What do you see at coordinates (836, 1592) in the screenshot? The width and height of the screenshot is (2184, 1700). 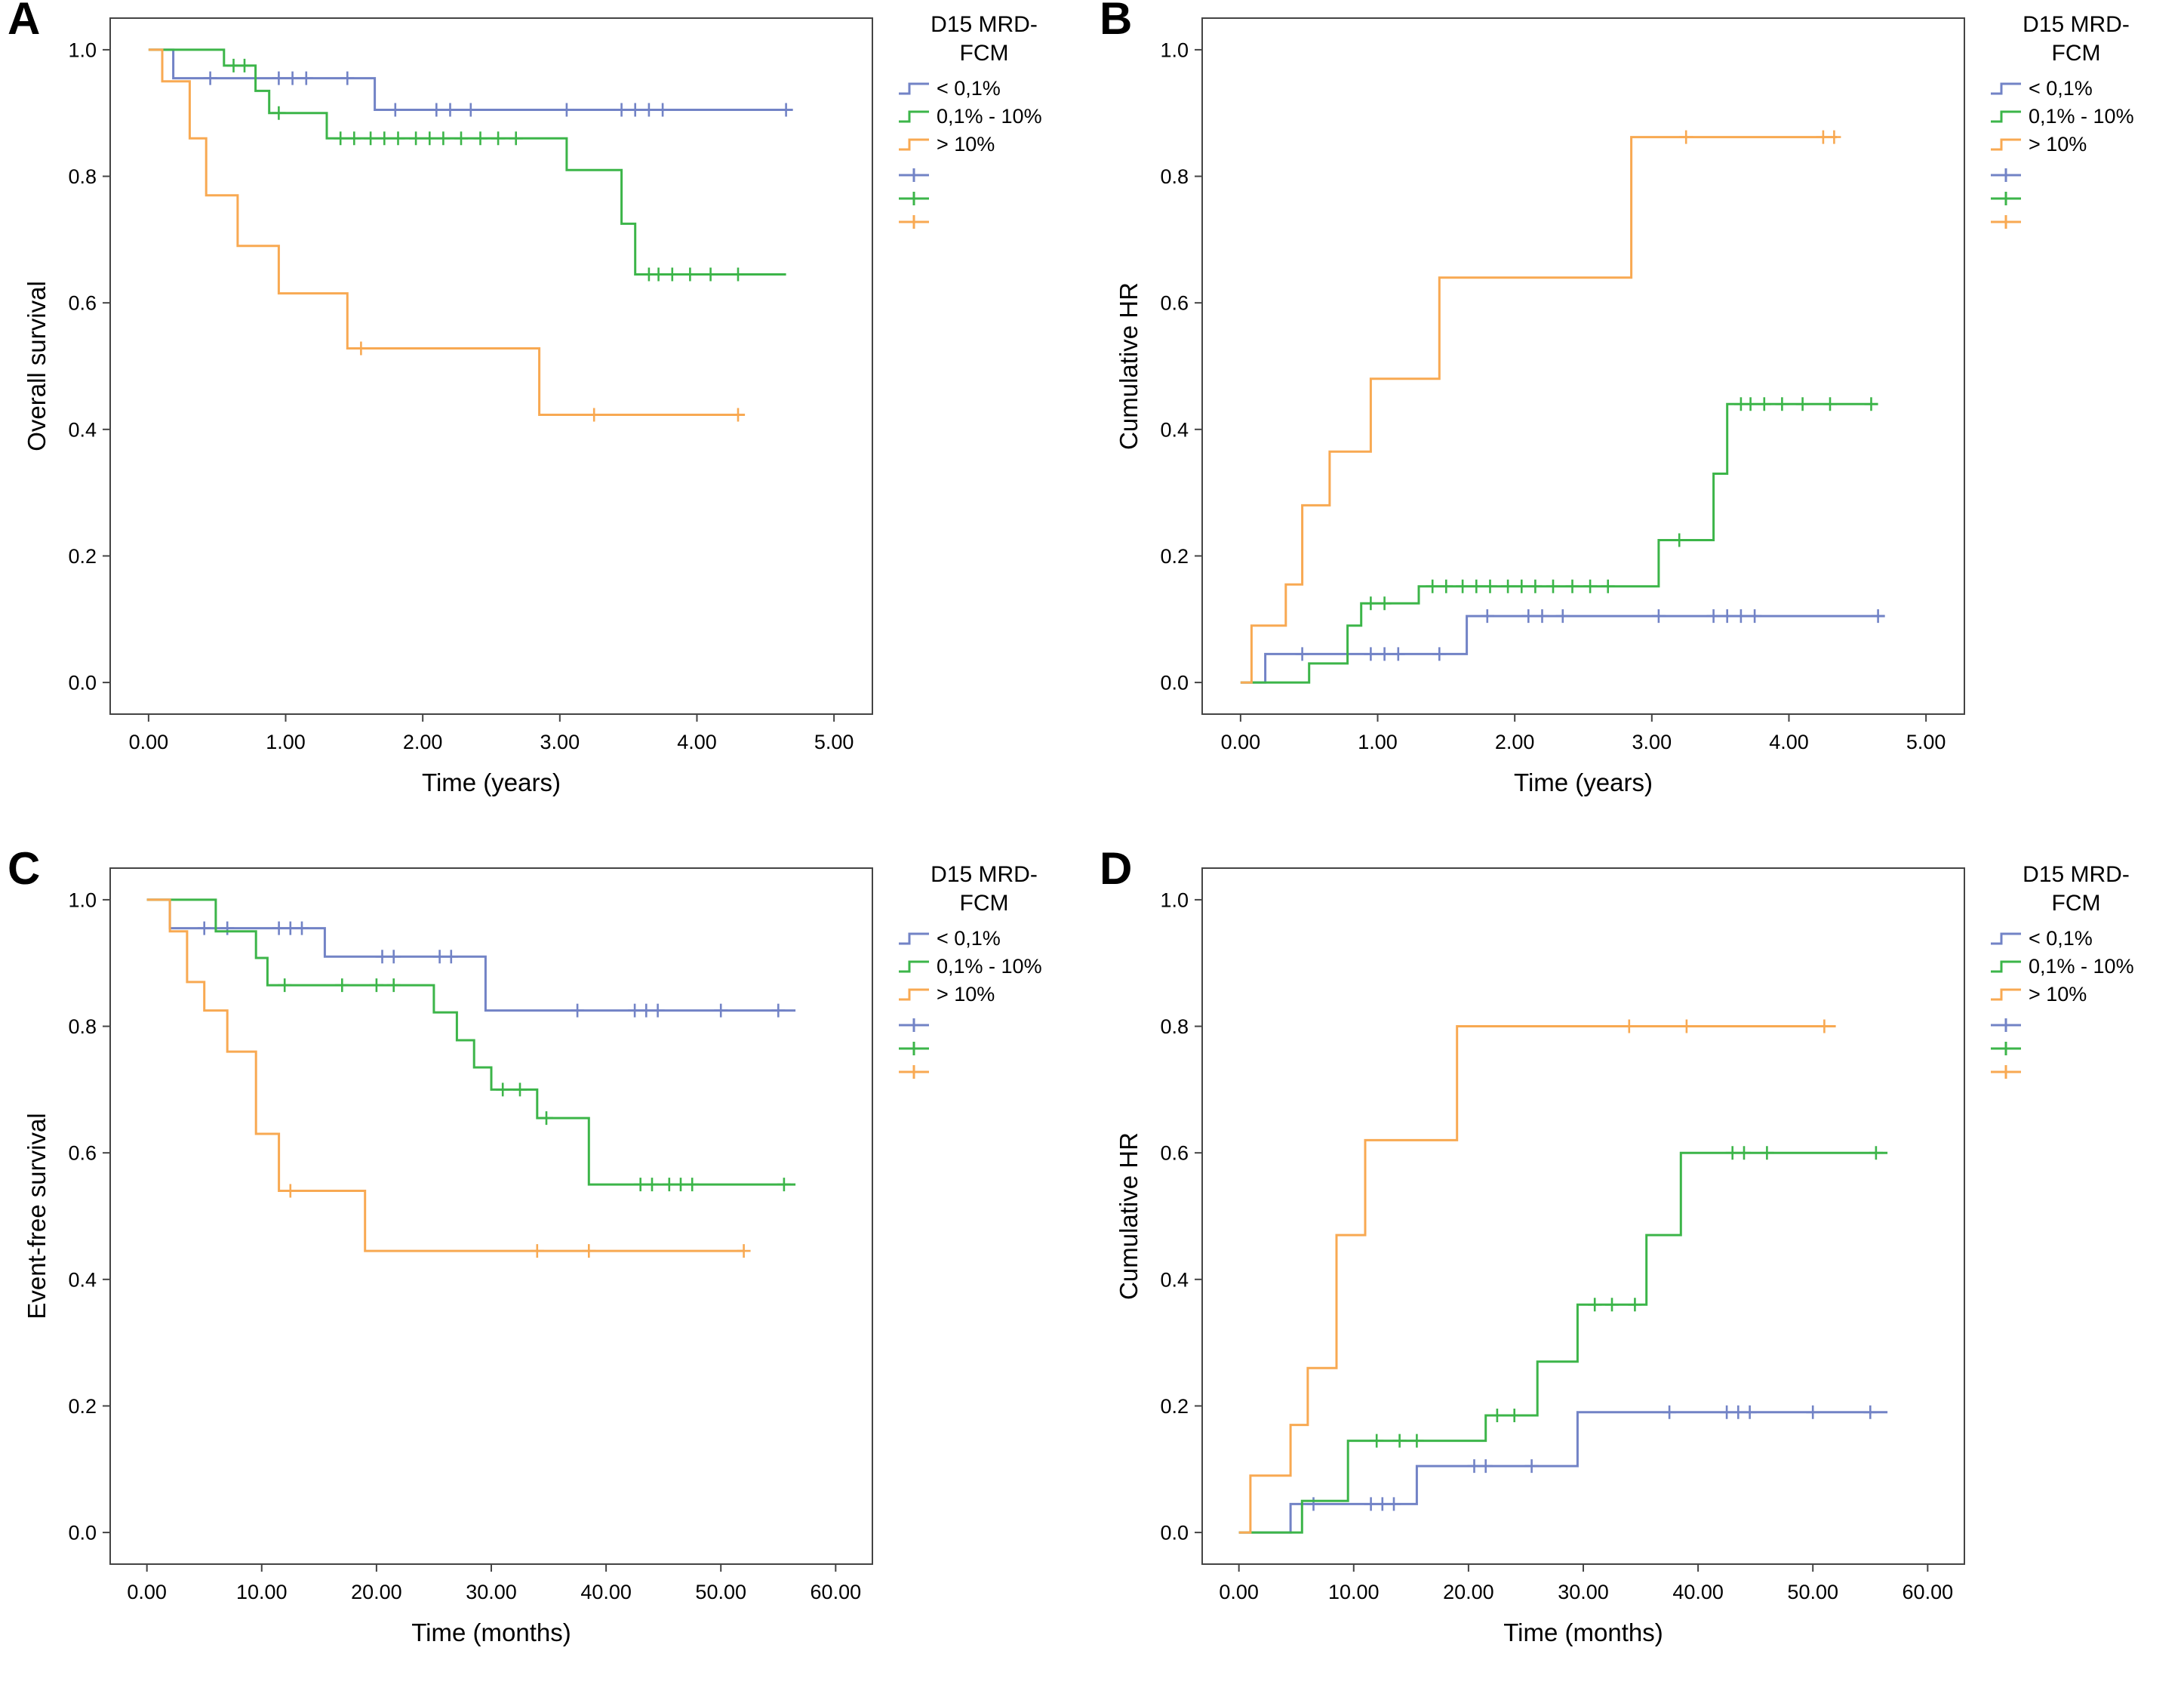 I see `x-tick-label: 60.00` at bounding box center [836, 1592].